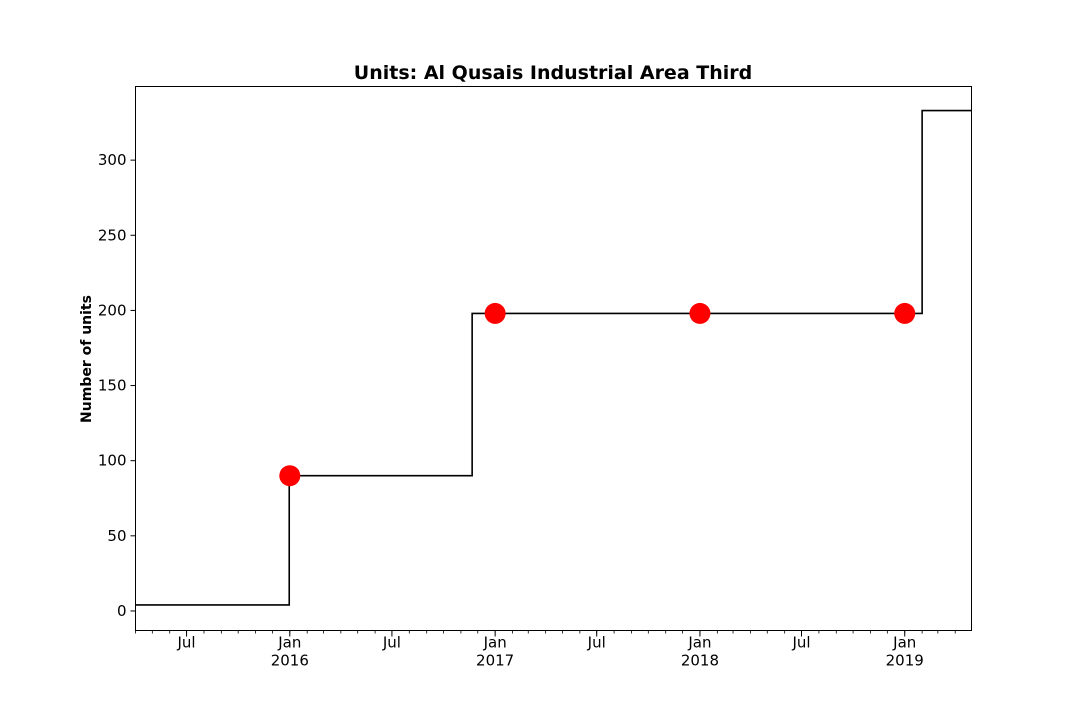 The image size is (1080, 720). I want to click on y-tick-label: 0, so click(122, 611).